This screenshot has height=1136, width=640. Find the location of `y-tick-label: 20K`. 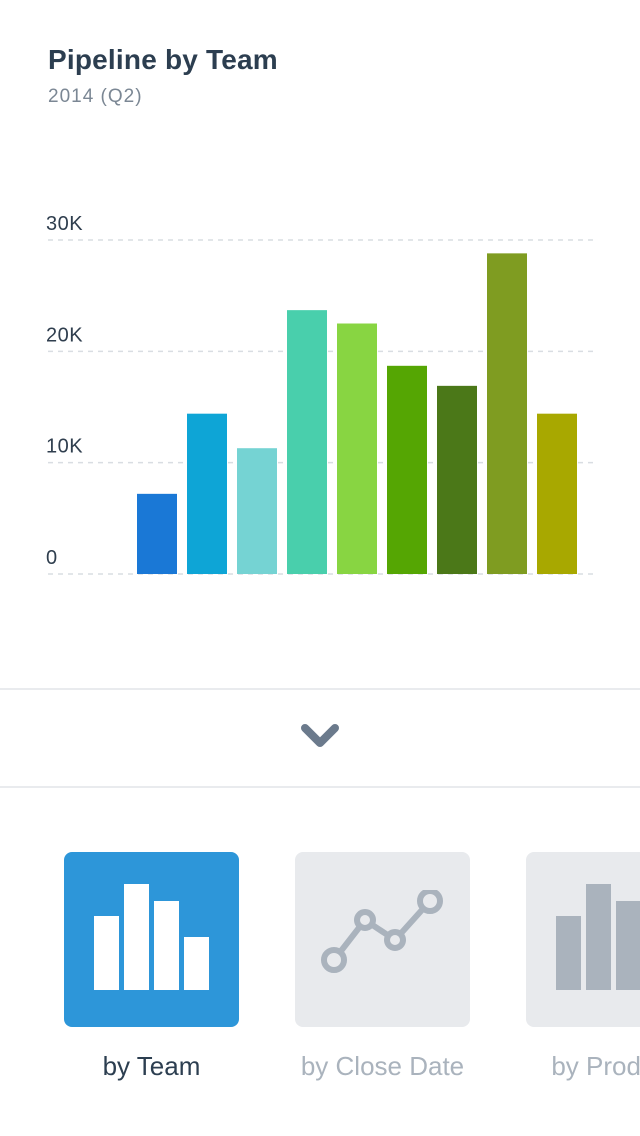

y-tick-label: 20K is located at coordinates (64, 335).